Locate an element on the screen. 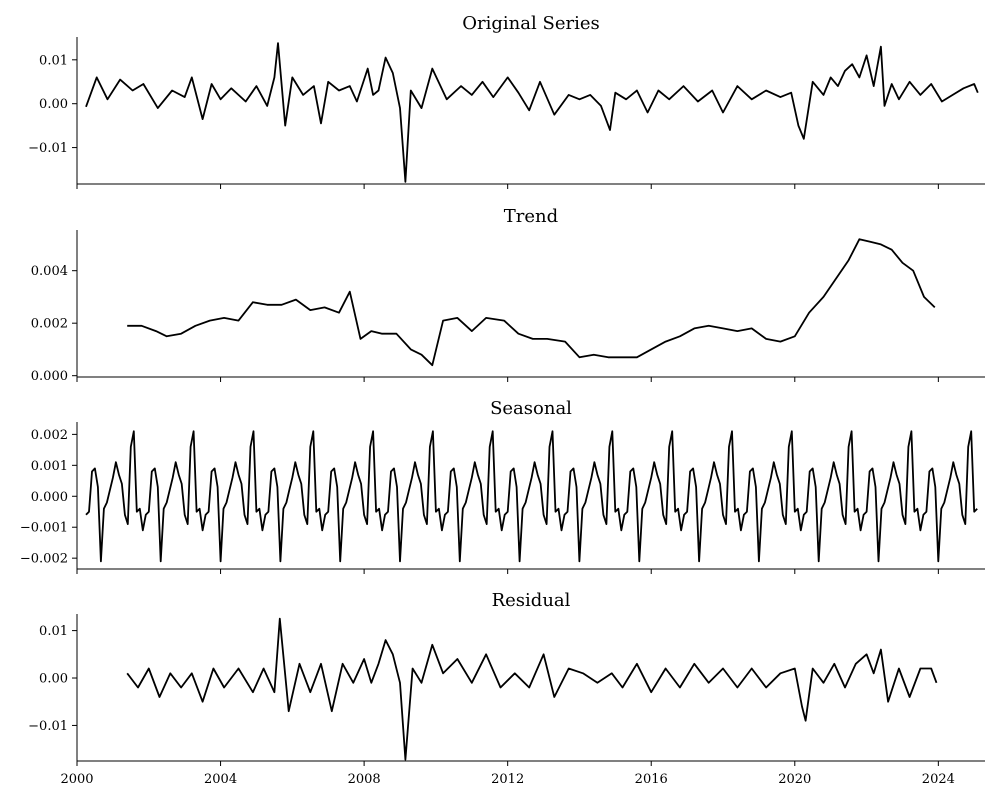  seasonal-title: Seasonal is located at coordinates (531, 408).